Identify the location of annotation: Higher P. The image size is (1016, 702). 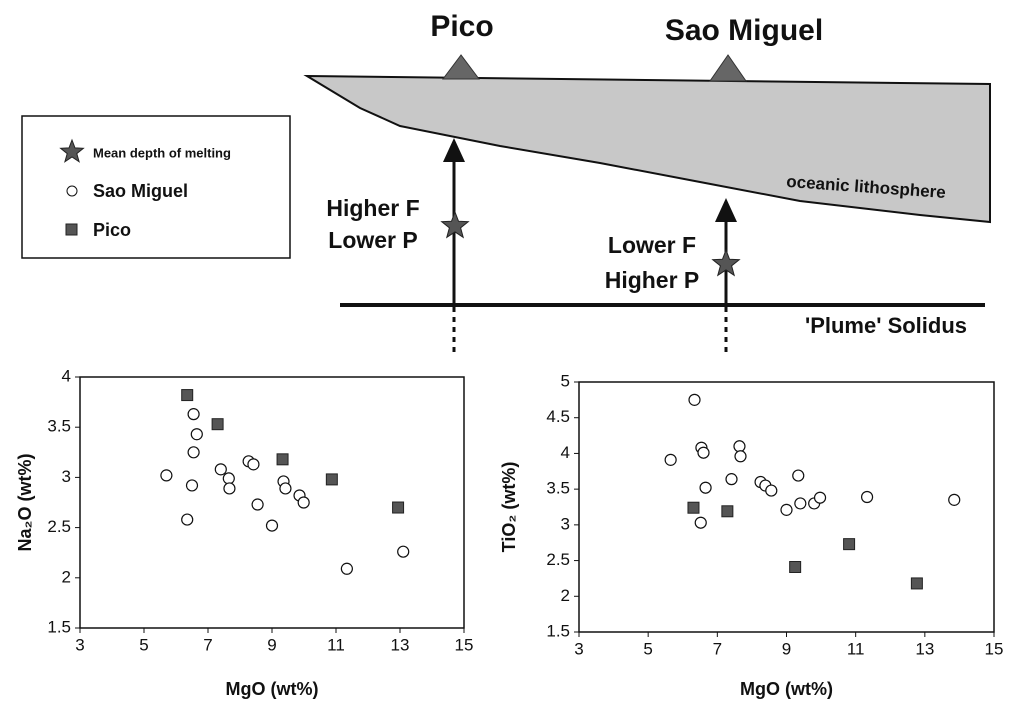
(652, 280).